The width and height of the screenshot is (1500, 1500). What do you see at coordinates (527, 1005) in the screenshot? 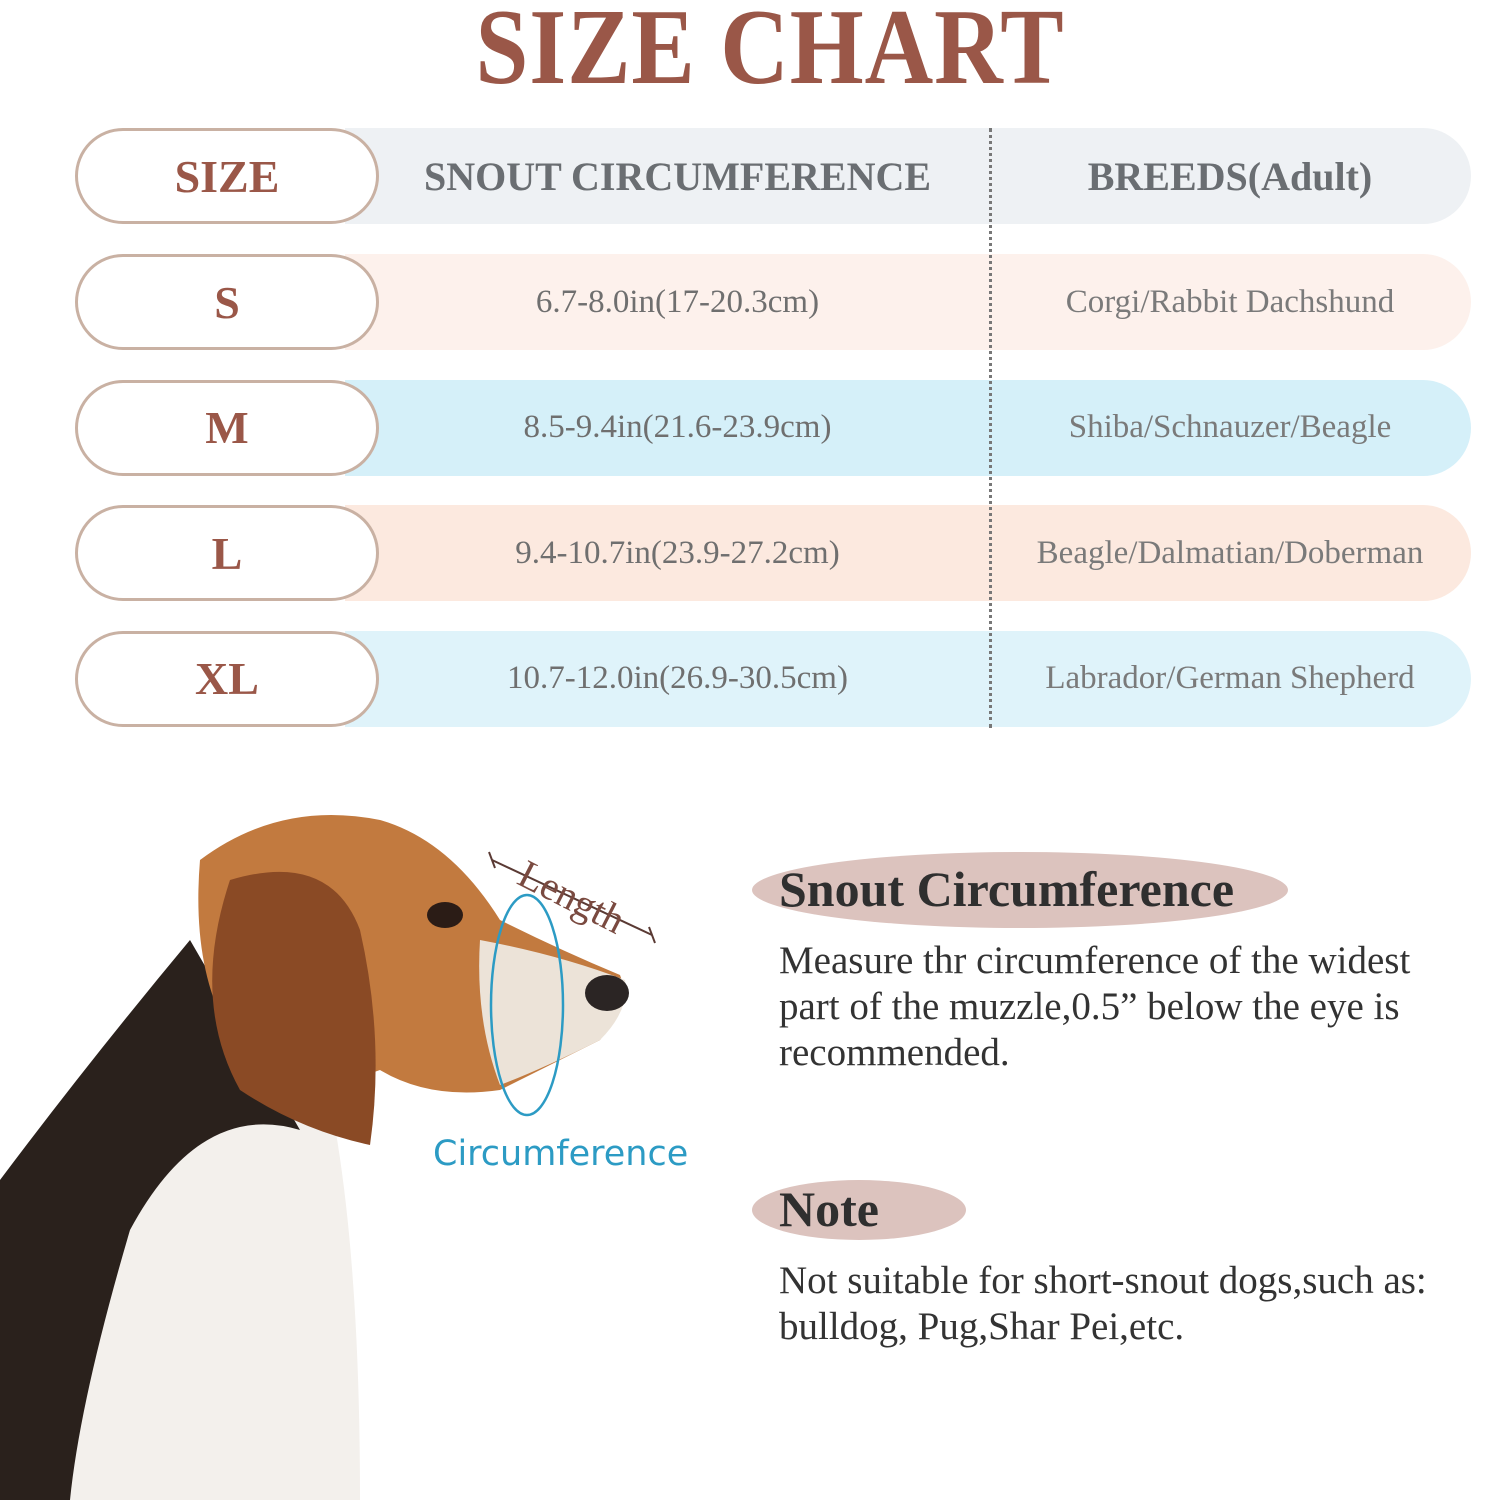
I see `circumference-ring` at bounding box center [527, 1005].